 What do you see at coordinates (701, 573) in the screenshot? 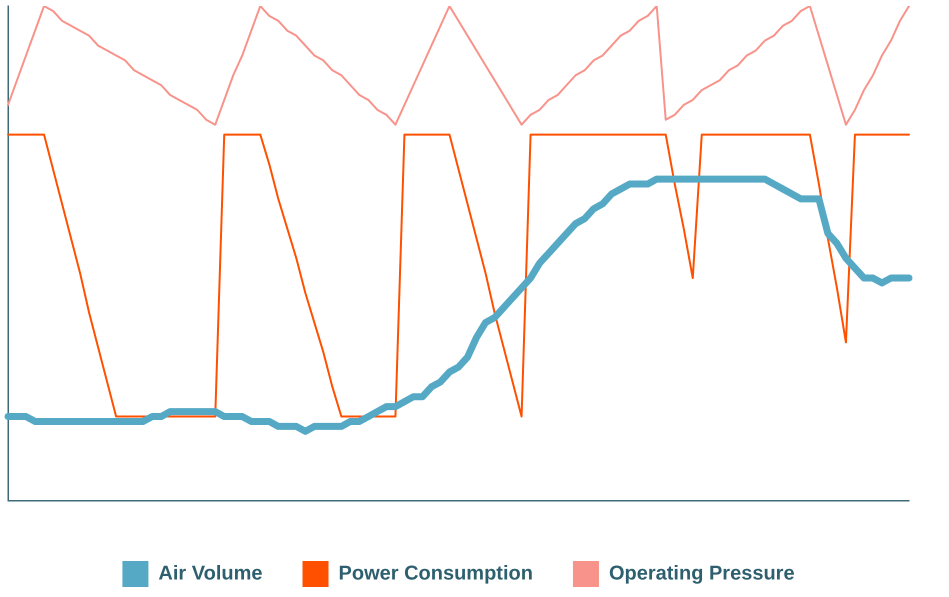
I see `legend-label: Operating Pressure` at bounding box center [701, 573].